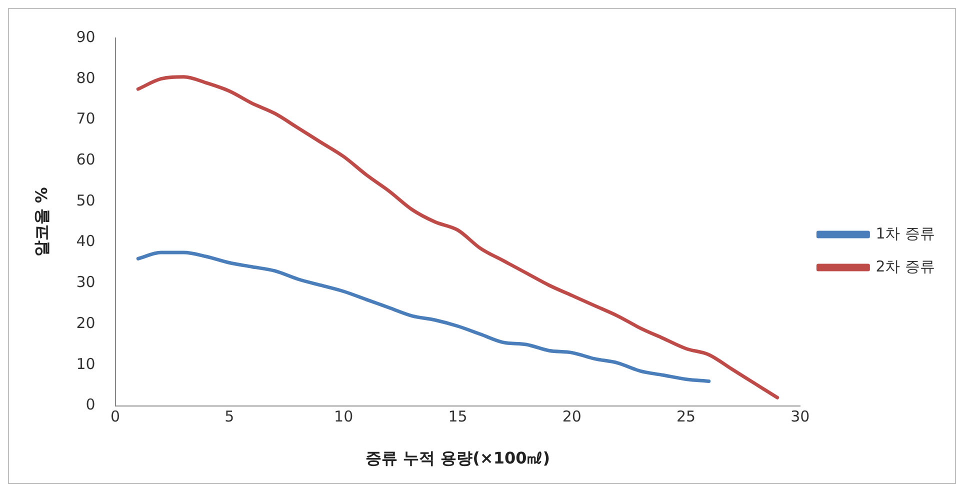  What do you see at coordinates (229, 417) in the screenshot?
I see `x-tick-label: 5` at bounding box center [229, 417].